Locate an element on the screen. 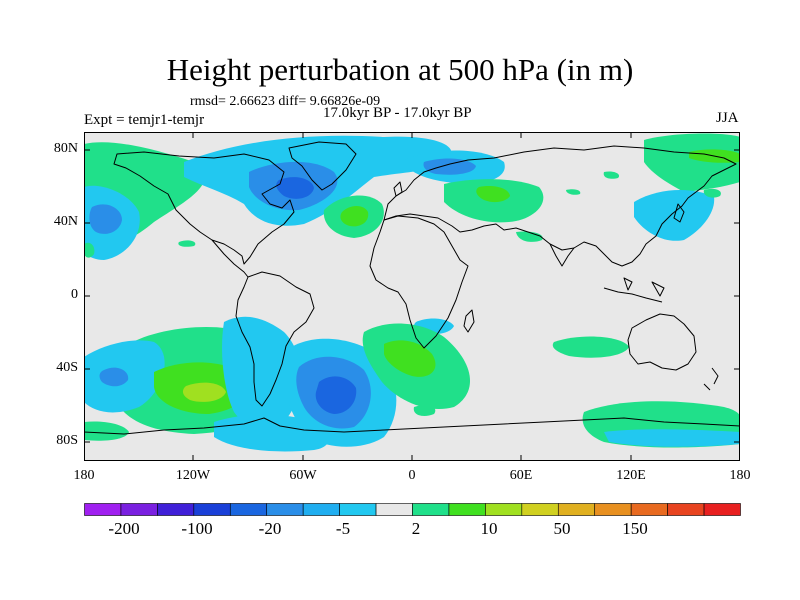  lon-label-0: 0 is located at coordinates (412, 475).